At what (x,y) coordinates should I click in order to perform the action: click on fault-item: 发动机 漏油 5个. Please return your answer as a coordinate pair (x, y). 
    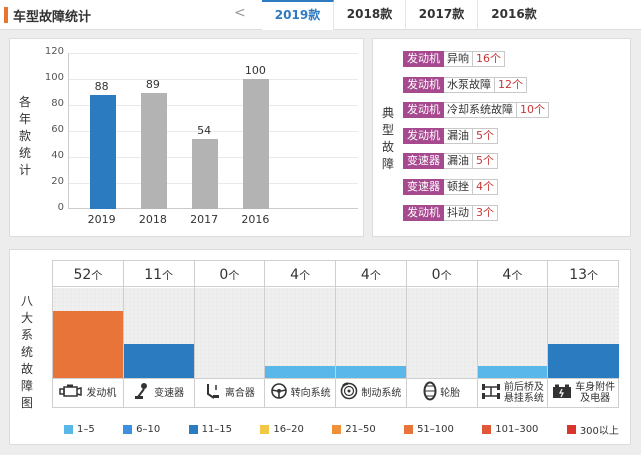
    Looking at the image, I should click on (450, 135).